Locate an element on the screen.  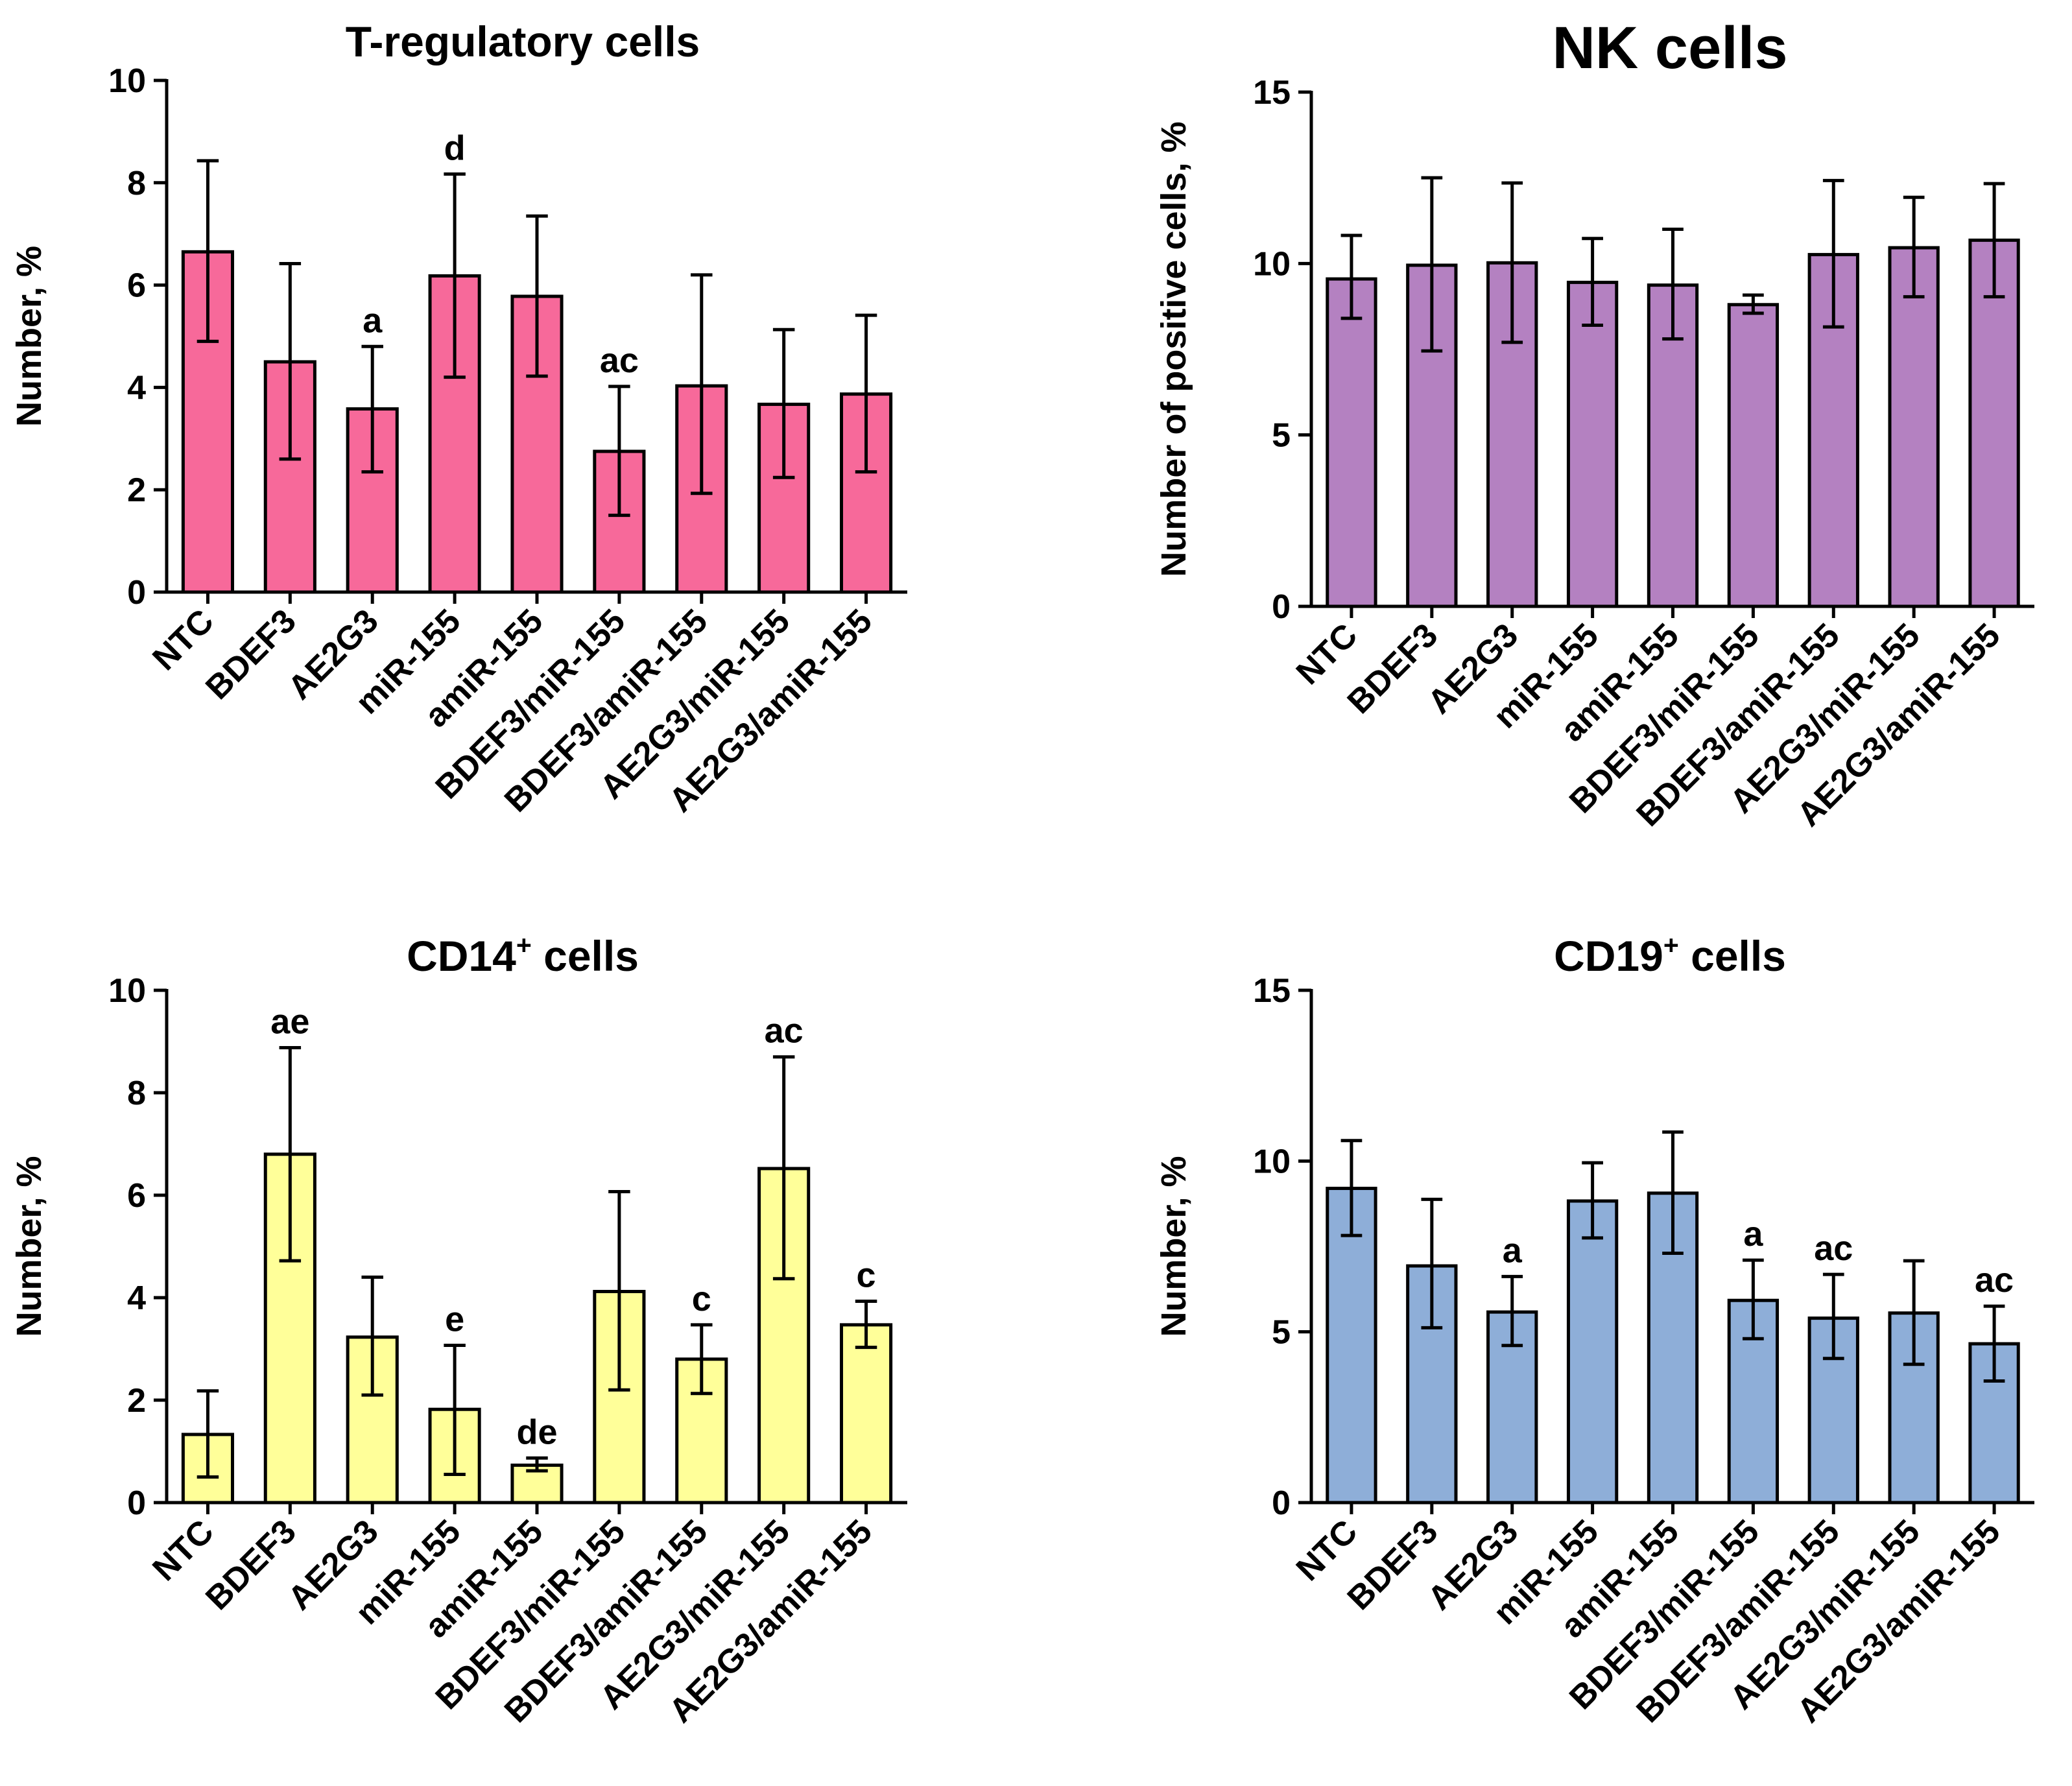
chart-title: T-regulatory cells is located at coordinates (523, 42).